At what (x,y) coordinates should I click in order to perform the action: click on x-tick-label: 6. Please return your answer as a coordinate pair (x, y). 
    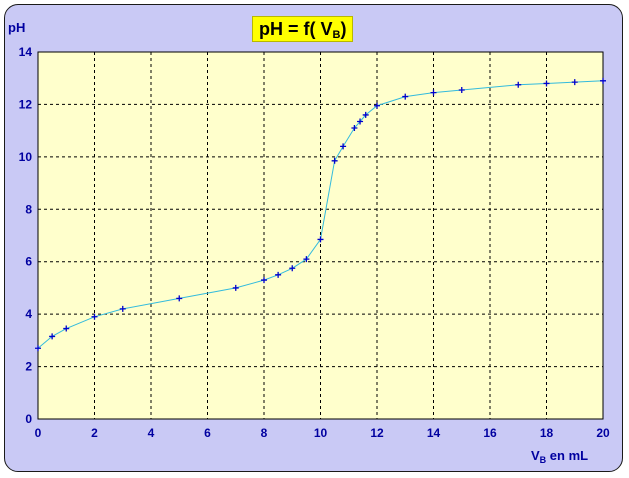
    Looking at the image, I should click on (207, 433).